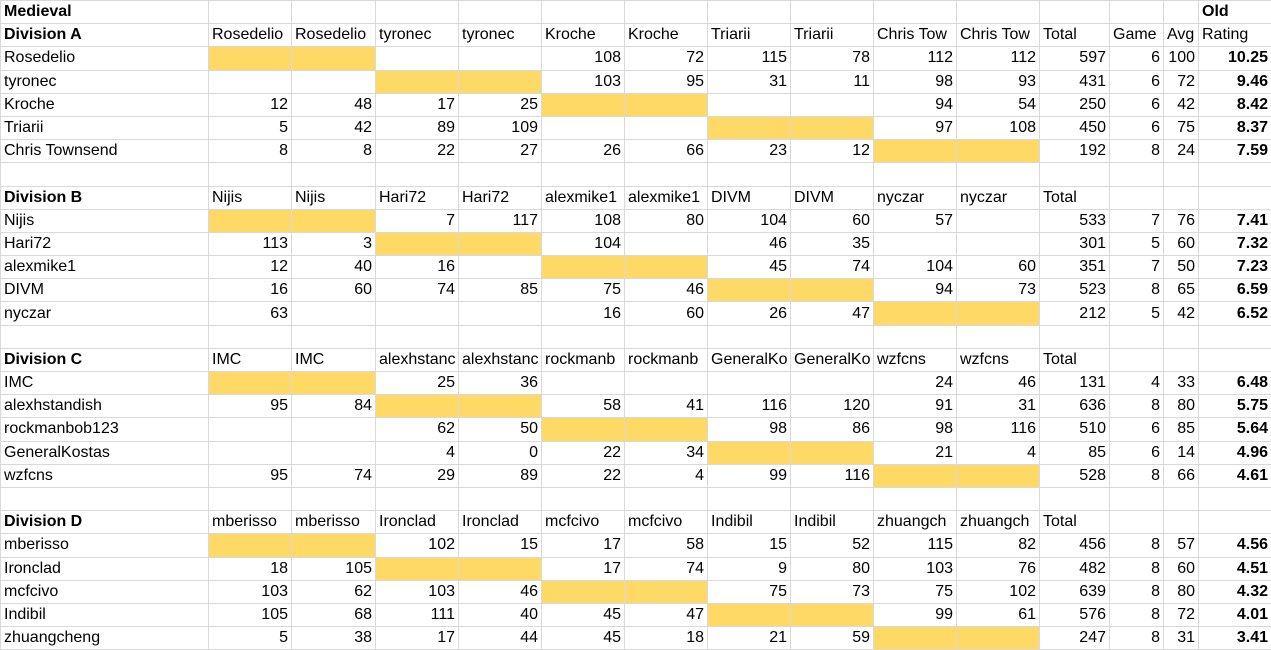 The image size is (1271, 650). Describe the element at coordinates (832, 406) in the screenshot. I see `score: 120` at that location.